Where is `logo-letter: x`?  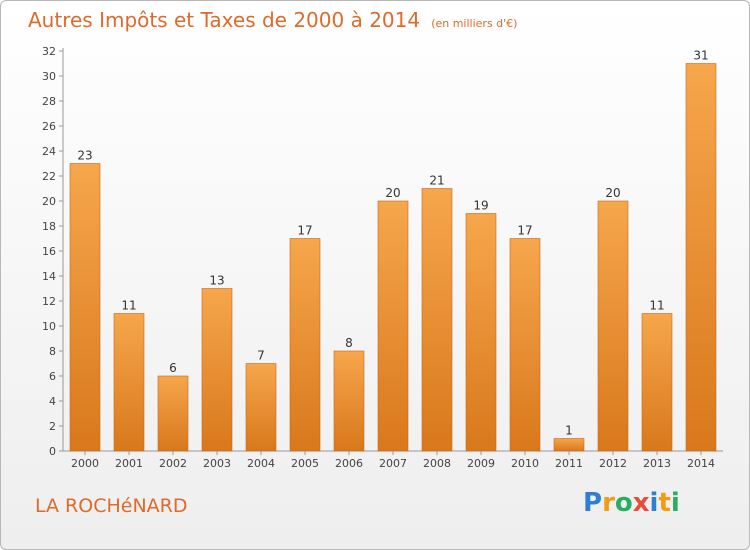 logo-letter: x is located at coordinates (641, 503).